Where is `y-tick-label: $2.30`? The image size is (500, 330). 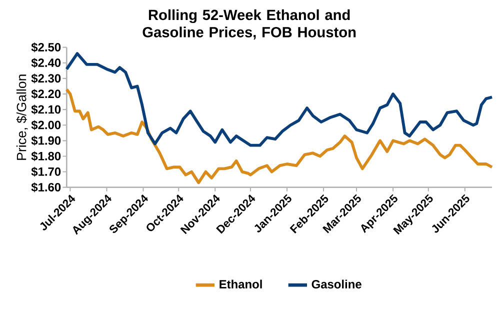
y-tick-label: $2.30 is located at coordinates (46, 79).